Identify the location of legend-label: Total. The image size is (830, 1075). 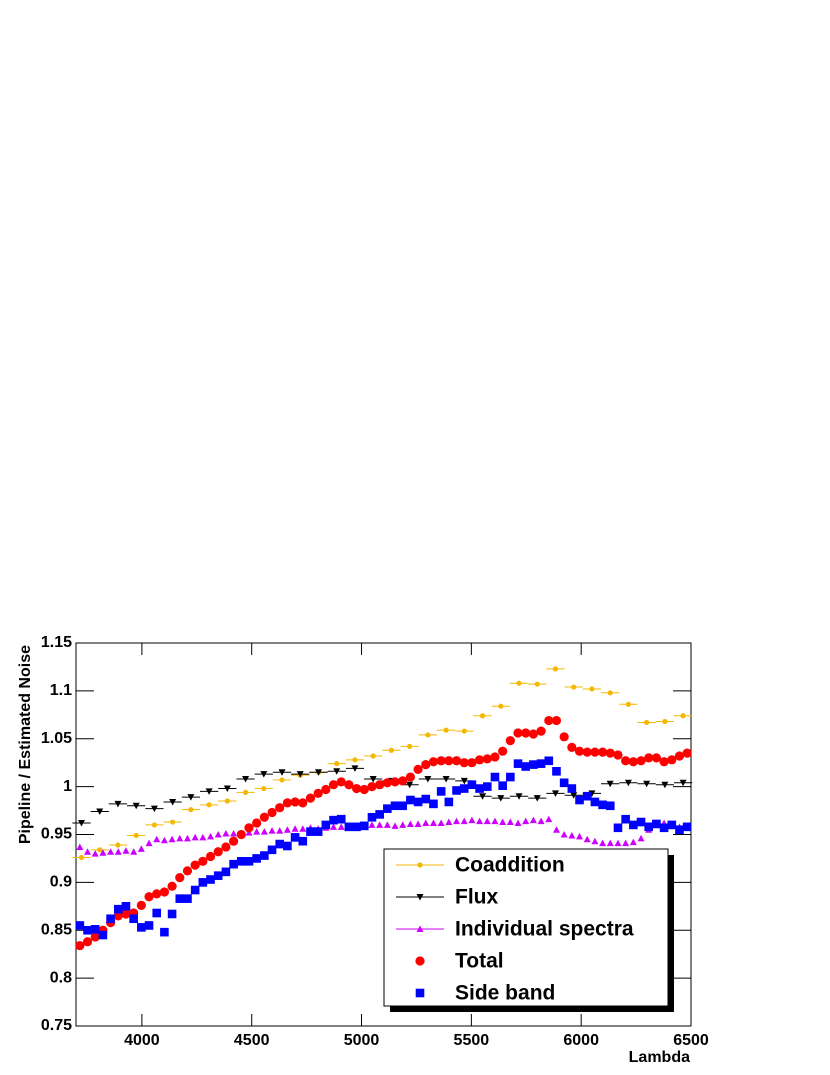
(479, 961).